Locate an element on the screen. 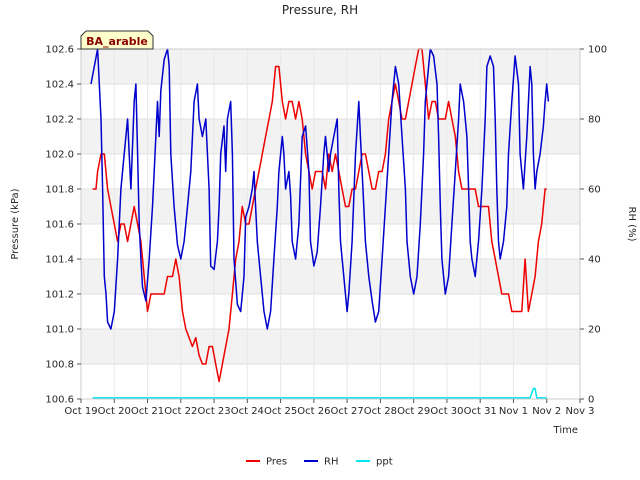 This screenshot has height=480, width=640. legend: Pres RH ppt is located at coordinates (319, 462).